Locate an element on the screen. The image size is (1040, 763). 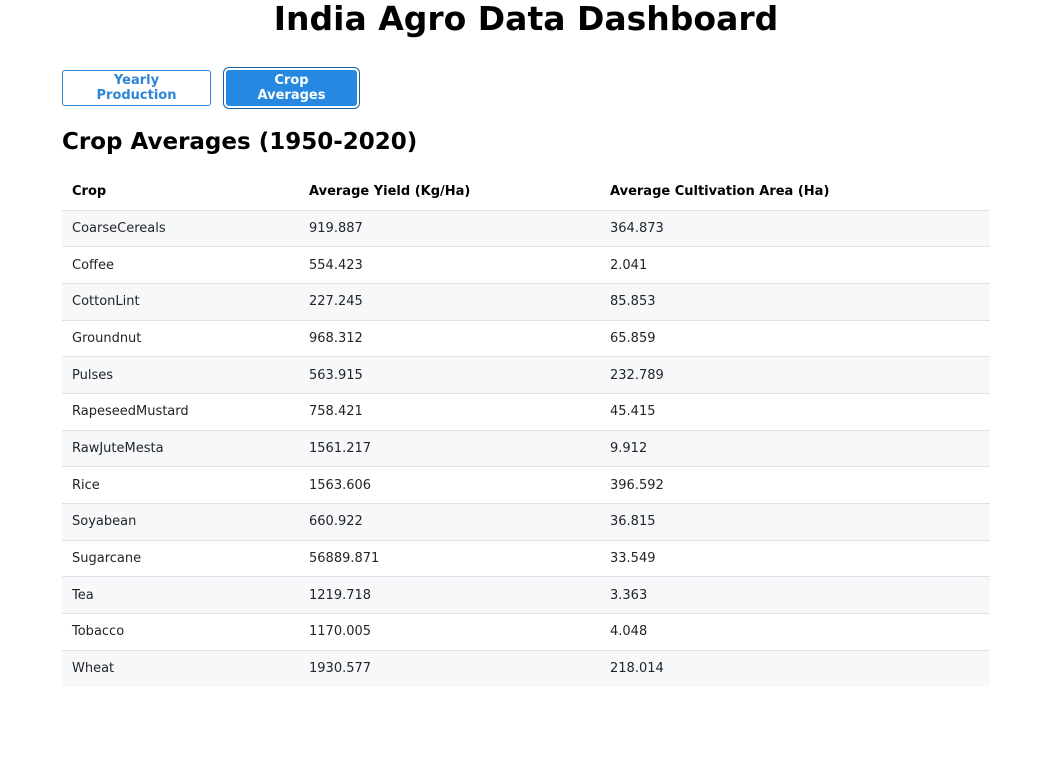
cell-yield: 1930.577 is located at coordinates (449, 668).